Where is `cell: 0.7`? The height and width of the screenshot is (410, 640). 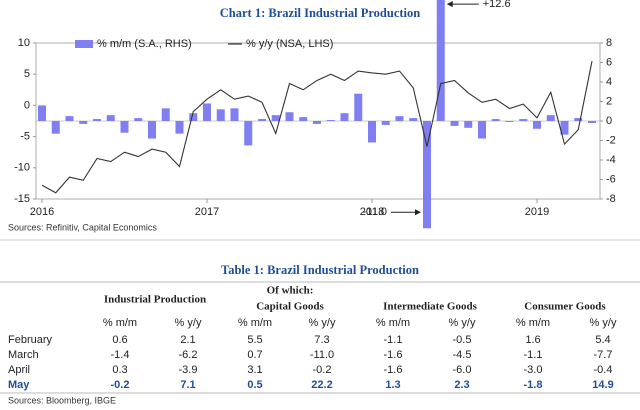
cell: 0.7 is located at coordinates (254, 355).